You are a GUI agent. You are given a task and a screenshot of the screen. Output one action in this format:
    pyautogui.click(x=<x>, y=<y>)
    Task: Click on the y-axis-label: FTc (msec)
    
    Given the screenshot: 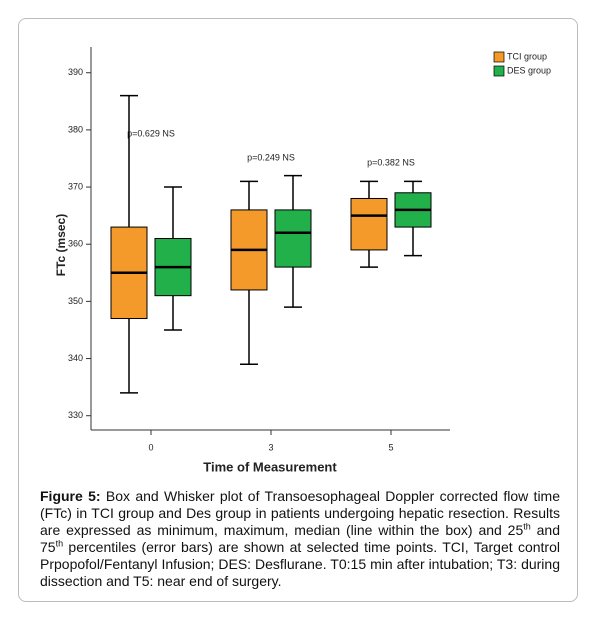 What is the action you would take?
    pyautogui.click(x=61, y=245)
    